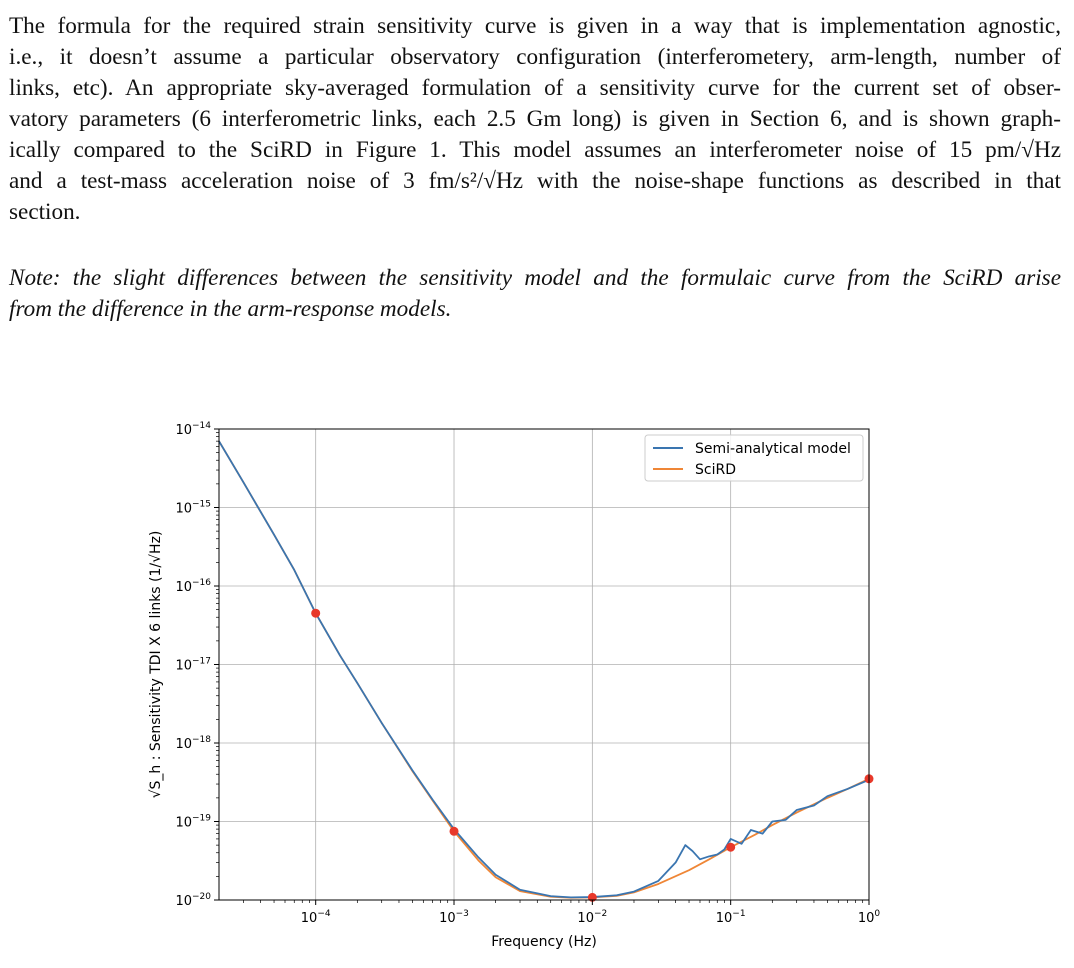 This screenshot has width=1074, height=968. I want to click on x-tick-labels: 10⁻⁴ 10⁻³ 10⁻² 10⁻¹ 10⁰, so click(591, 917).